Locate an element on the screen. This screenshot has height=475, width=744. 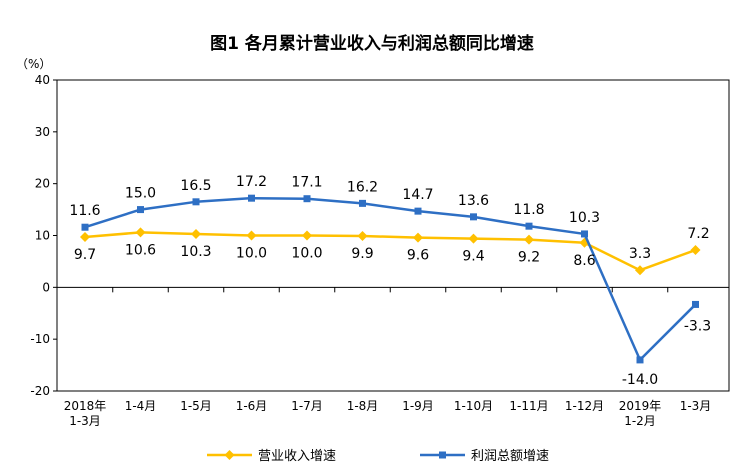
legend-label: 利润总额增速 is located at coordinates (510, 456).